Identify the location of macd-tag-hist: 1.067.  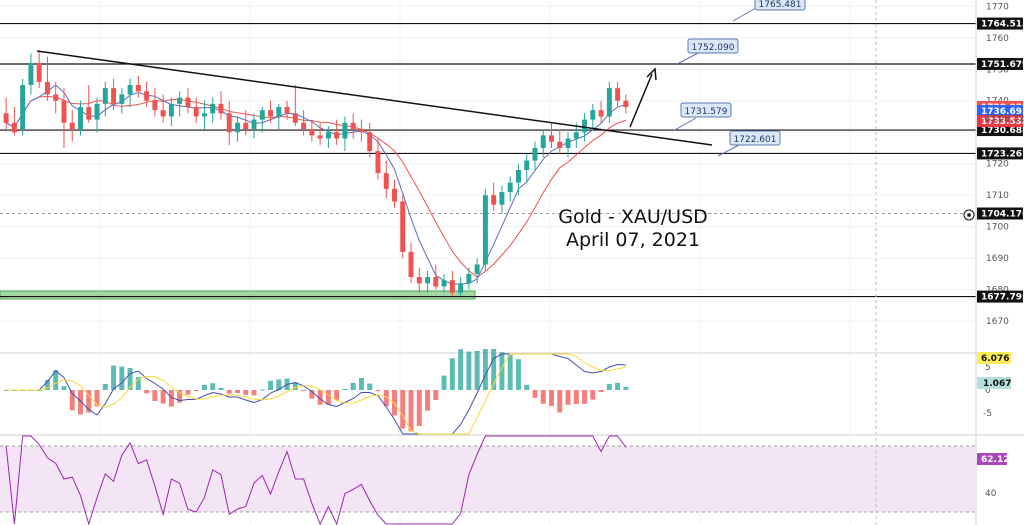
(994, 383).